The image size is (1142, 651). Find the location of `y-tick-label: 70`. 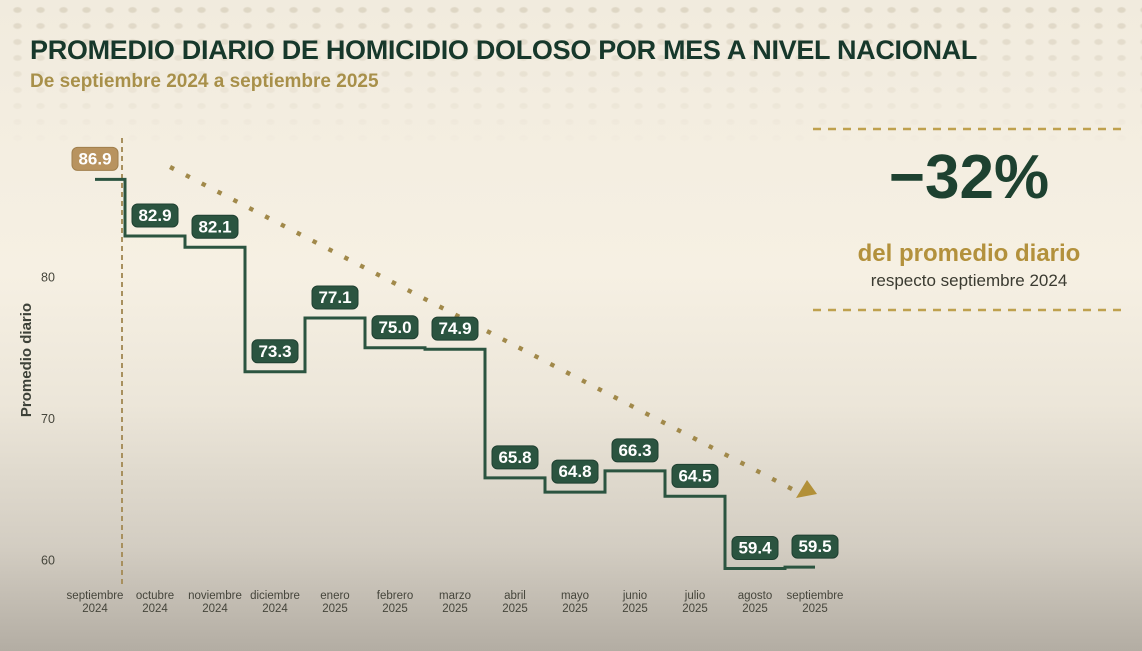

y-tick-label: 70 is located at coordinates (48, 419).